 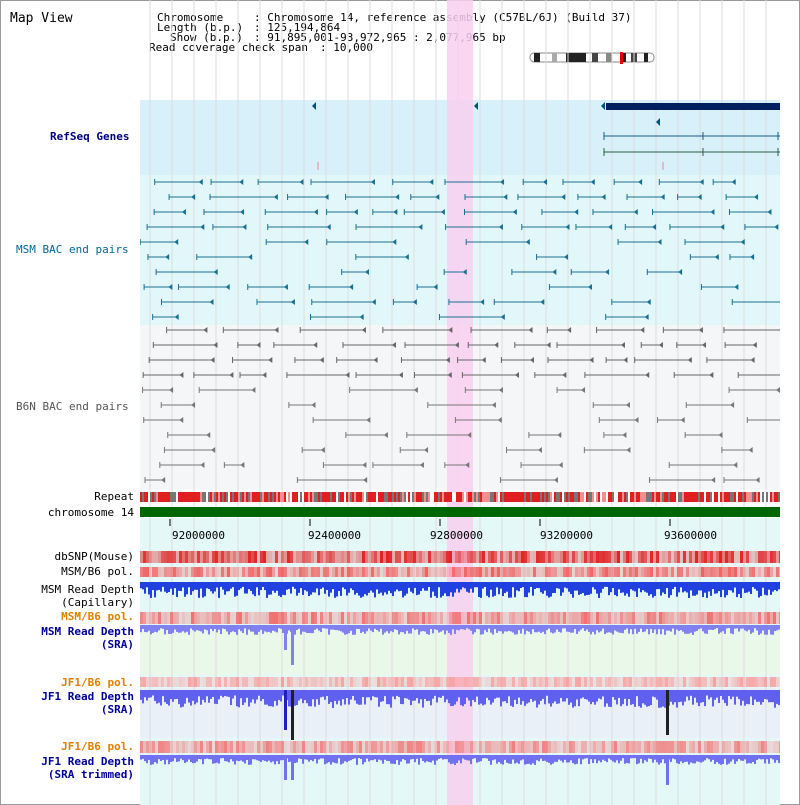 What do you see at coordinates (593, 58) in the screenshot?
I see `chromosome-ideogram` at bounding box center [593, 58].